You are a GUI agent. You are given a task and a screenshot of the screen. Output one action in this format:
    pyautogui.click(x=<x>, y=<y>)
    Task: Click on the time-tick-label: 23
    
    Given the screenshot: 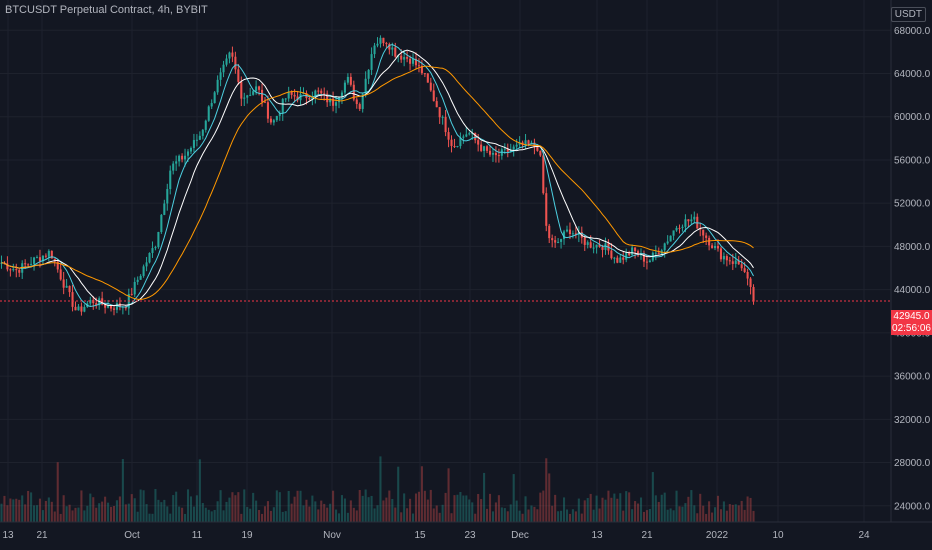 What is the action you would take?
    pyautogui.click(x=470, y=535)
    